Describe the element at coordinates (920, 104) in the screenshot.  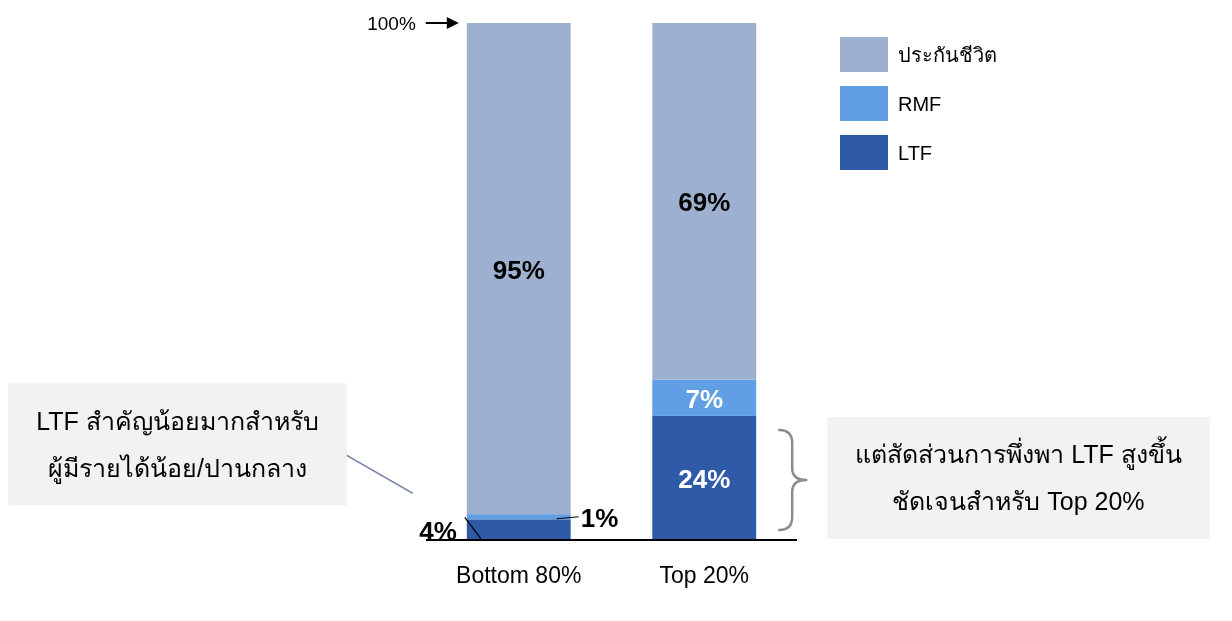
I see `legend-label: RMF` at that location.